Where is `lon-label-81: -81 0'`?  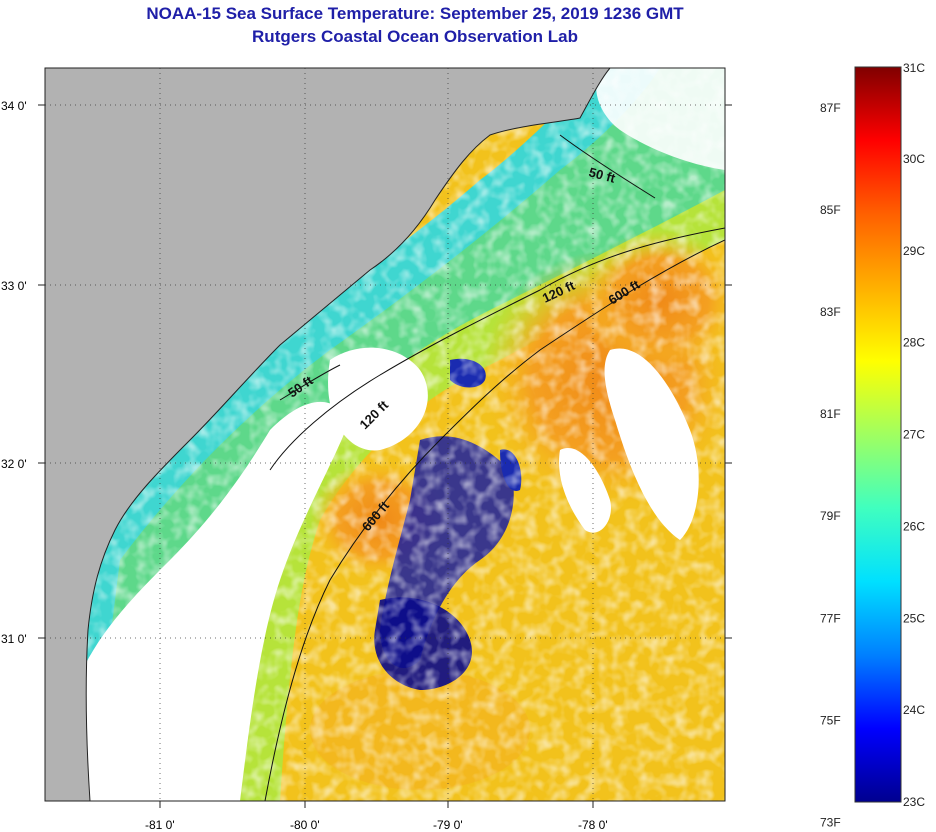
lon-label-81: -81 0' is located at coordinates (160, 825).